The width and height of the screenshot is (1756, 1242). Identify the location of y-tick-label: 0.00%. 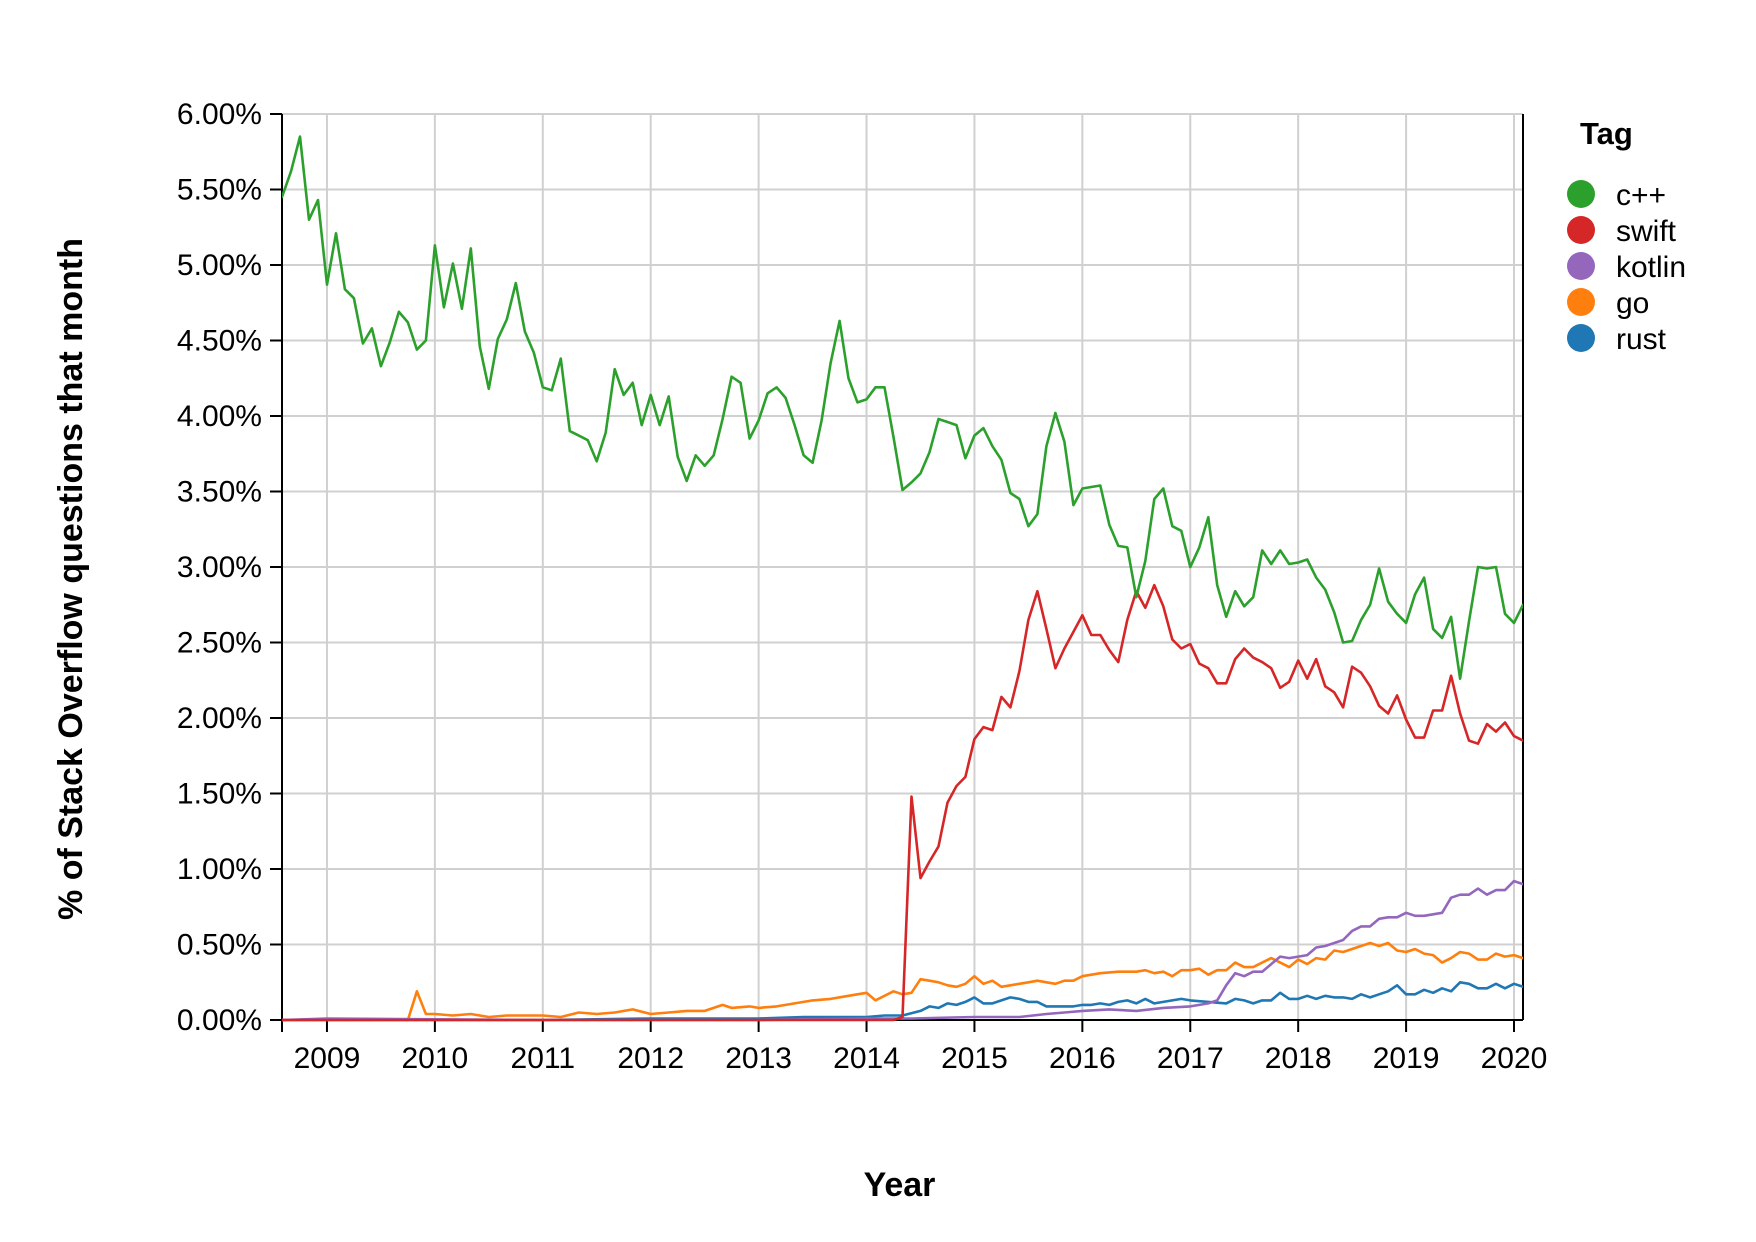
(219, 1020).